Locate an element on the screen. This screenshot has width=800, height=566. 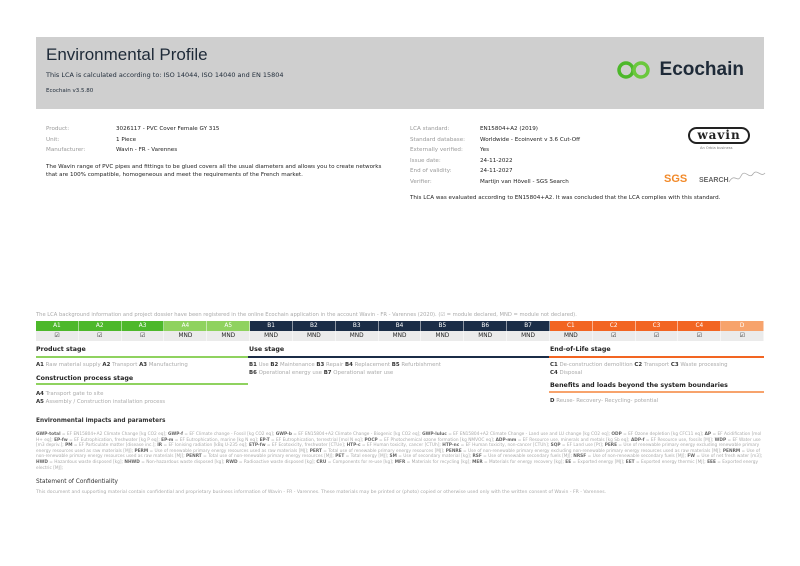
abbr-code: WDP is located at coordinates (720, 440).